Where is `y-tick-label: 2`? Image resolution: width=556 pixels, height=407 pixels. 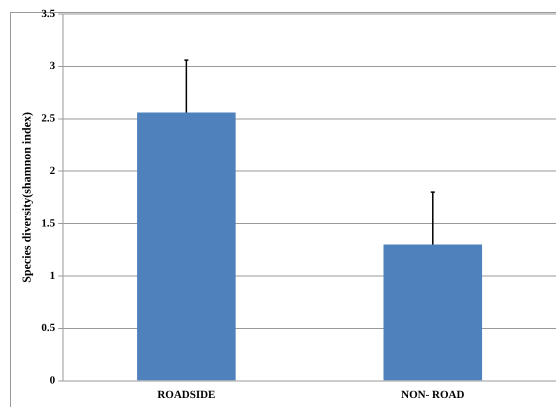 y-tick-label: 2 is located at coordinates (53, 171).